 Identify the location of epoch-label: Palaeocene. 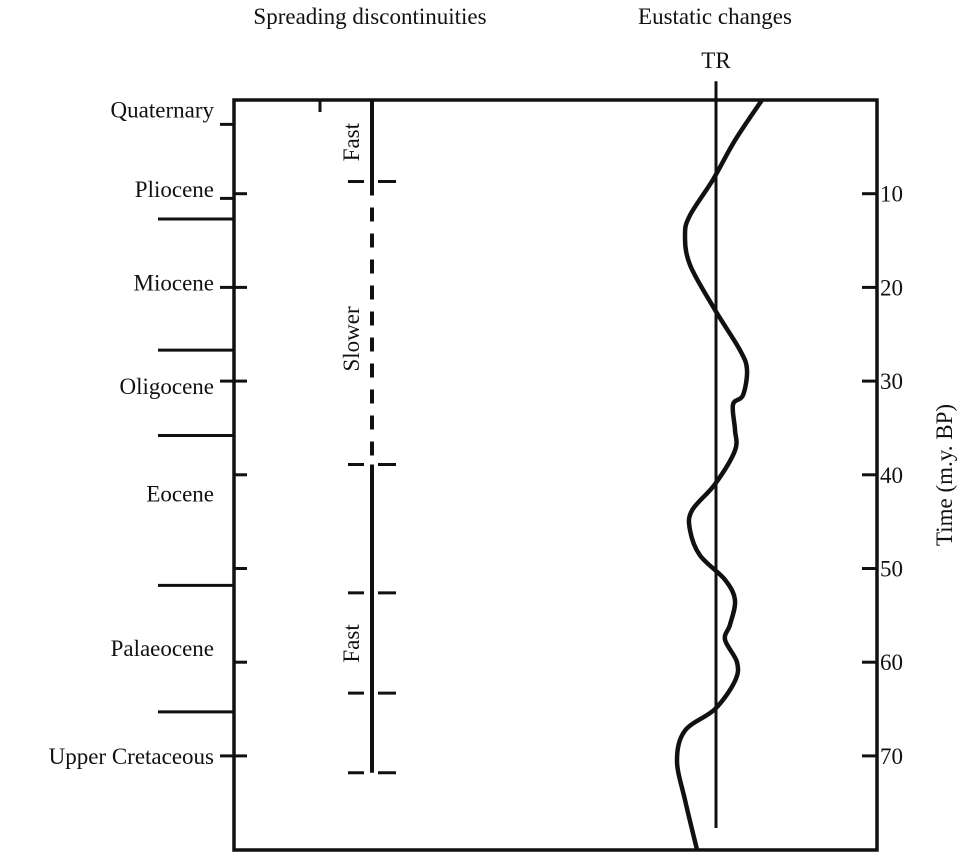
(162, 648).